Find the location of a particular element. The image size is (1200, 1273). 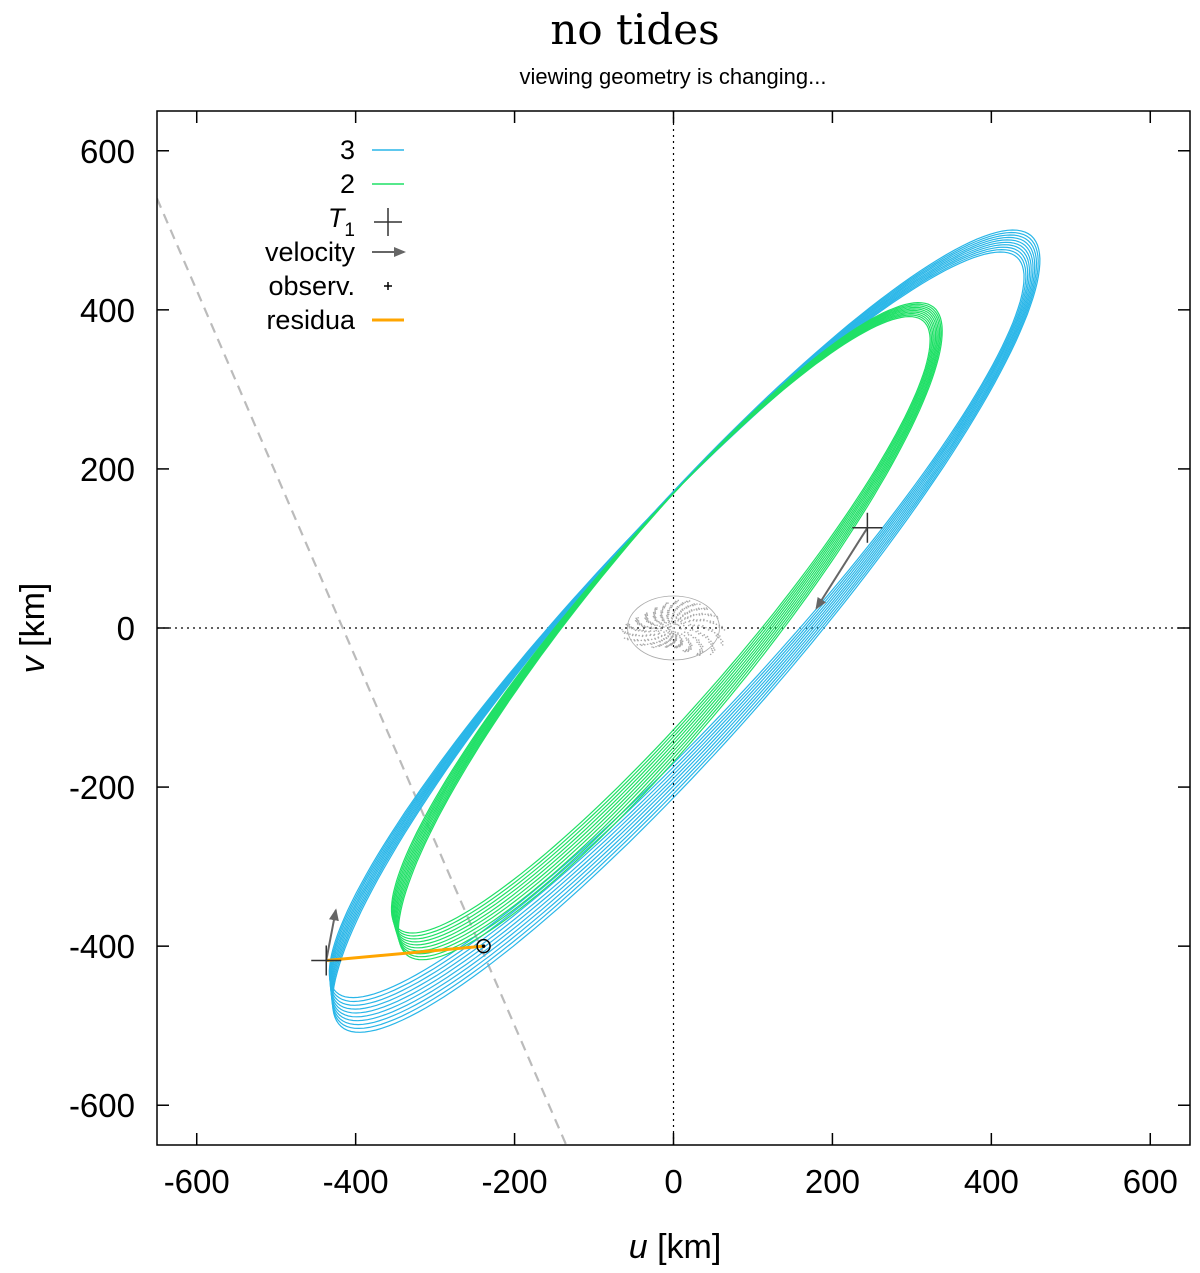

residua-line is located at coordinates (405, 953).